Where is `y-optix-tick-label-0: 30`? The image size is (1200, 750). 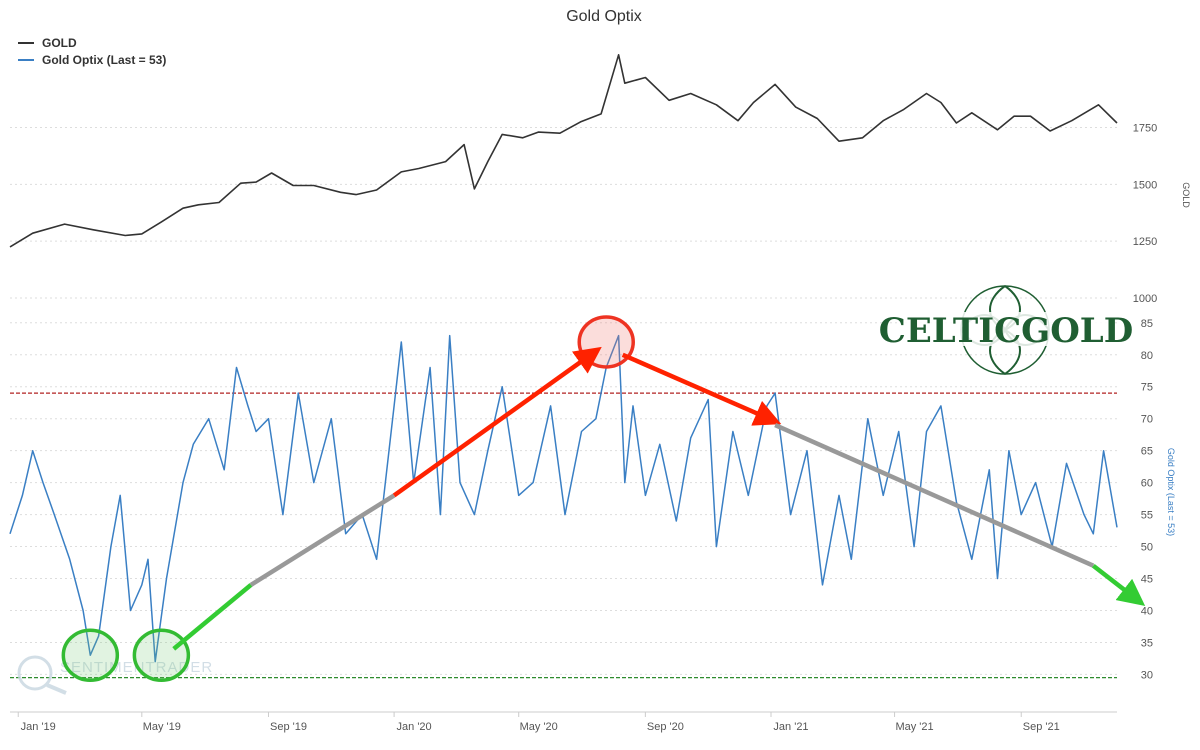
y-optix-tick-label-0: 30 is located at coordinates (1147, 675).